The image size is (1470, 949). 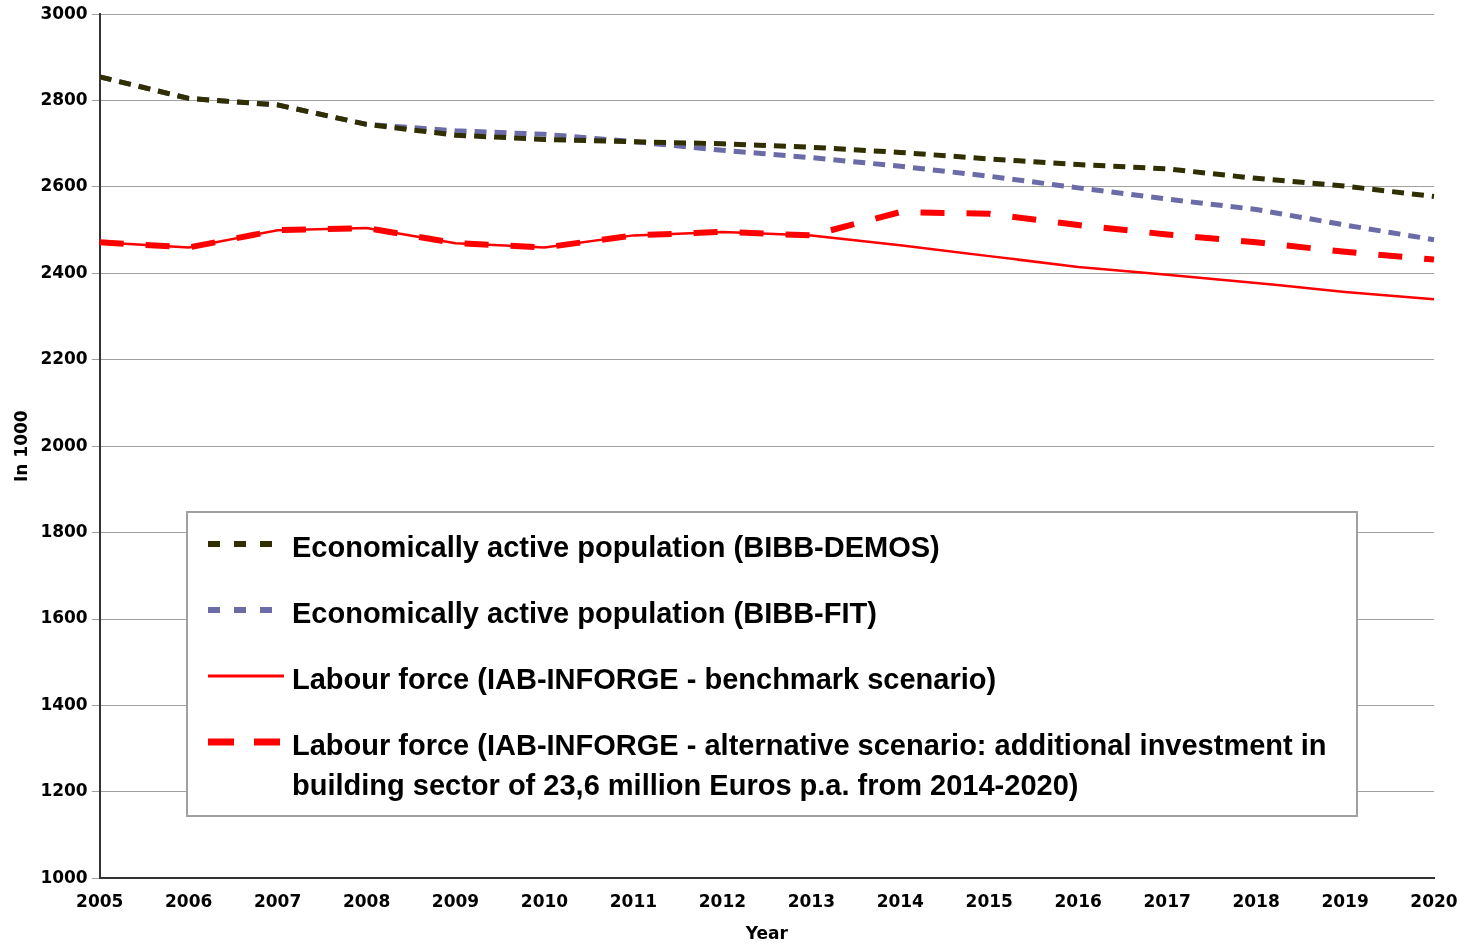 I want to click on legend-label: Labour force (IAB-INFORGE - benchmark scenario), so click(x=645, y=679).